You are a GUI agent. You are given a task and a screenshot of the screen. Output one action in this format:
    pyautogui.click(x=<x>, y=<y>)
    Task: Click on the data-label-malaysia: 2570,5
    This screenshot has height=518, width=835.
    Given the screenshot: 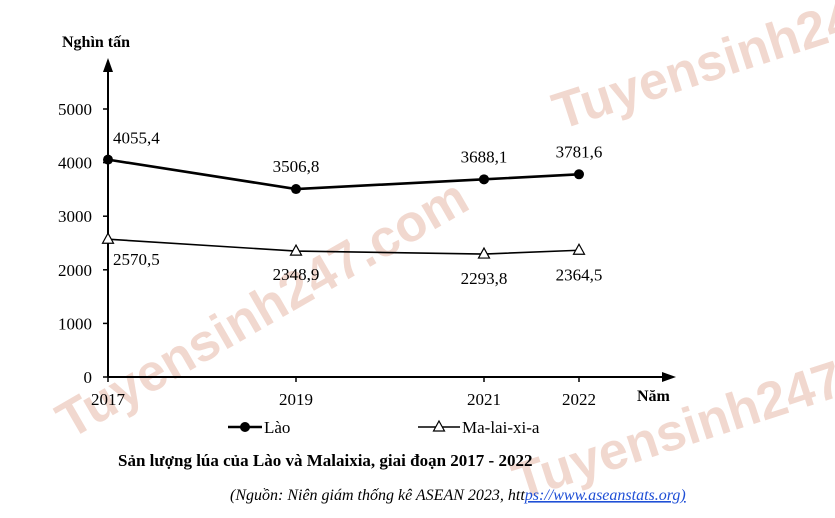 What is the action you would take?
    pyautogui.click(x=136, y=259)
    